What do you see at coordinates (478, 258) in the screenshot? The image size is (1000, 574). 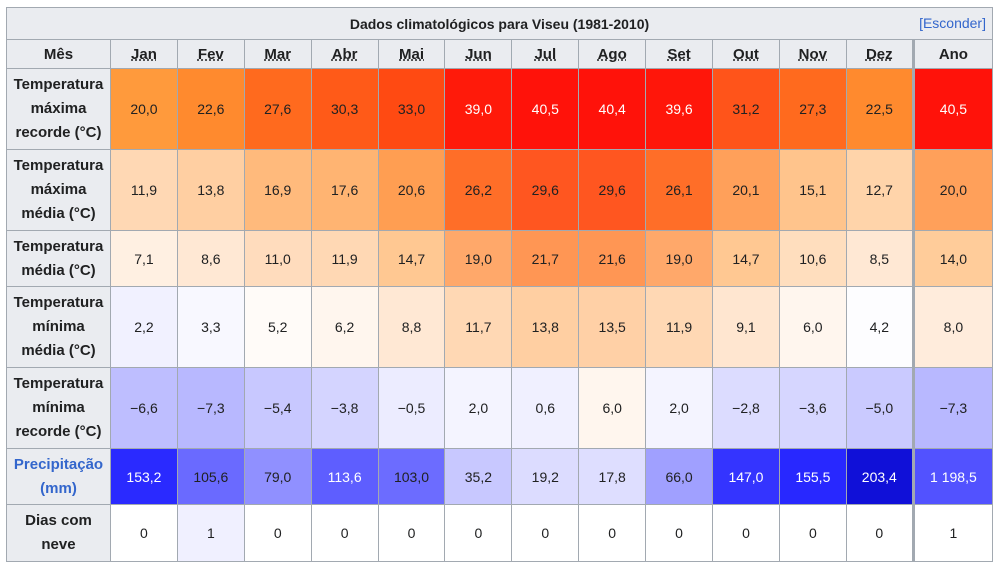 I see `value-cell: 19,0` at bounding box center [478, 258].